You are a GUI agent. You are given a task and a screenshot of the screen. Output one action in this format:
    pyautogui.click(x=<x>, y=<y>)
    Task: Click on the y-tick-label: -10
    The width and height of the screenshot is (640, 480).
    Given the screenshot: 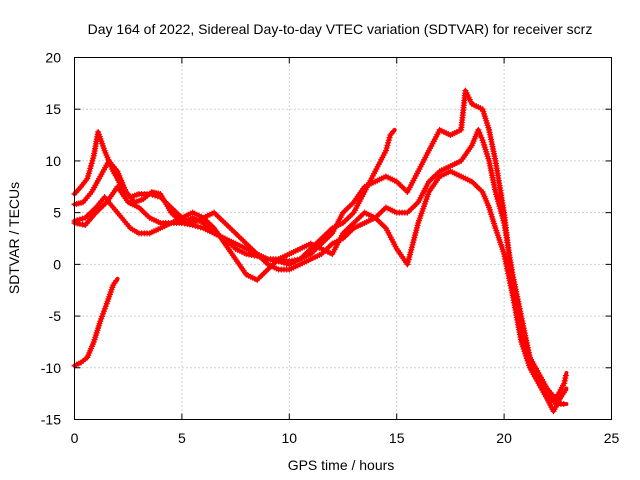 What is the action you would take?
    pyautogui.click(x=51, y=368)
    